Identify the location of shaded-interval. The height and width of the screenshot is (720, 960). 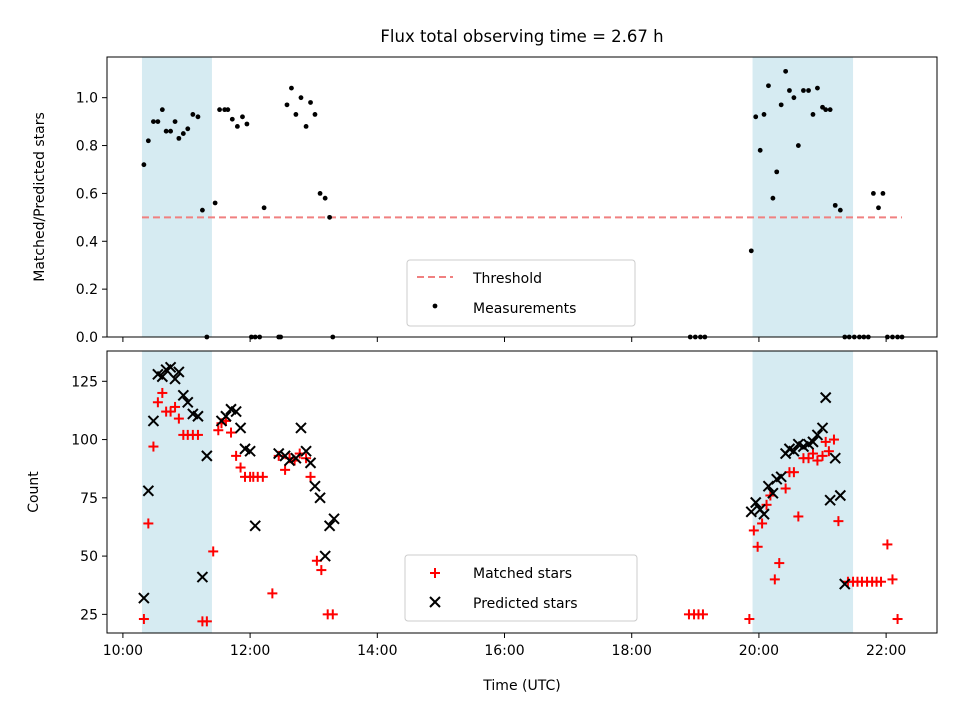
(176, 197).